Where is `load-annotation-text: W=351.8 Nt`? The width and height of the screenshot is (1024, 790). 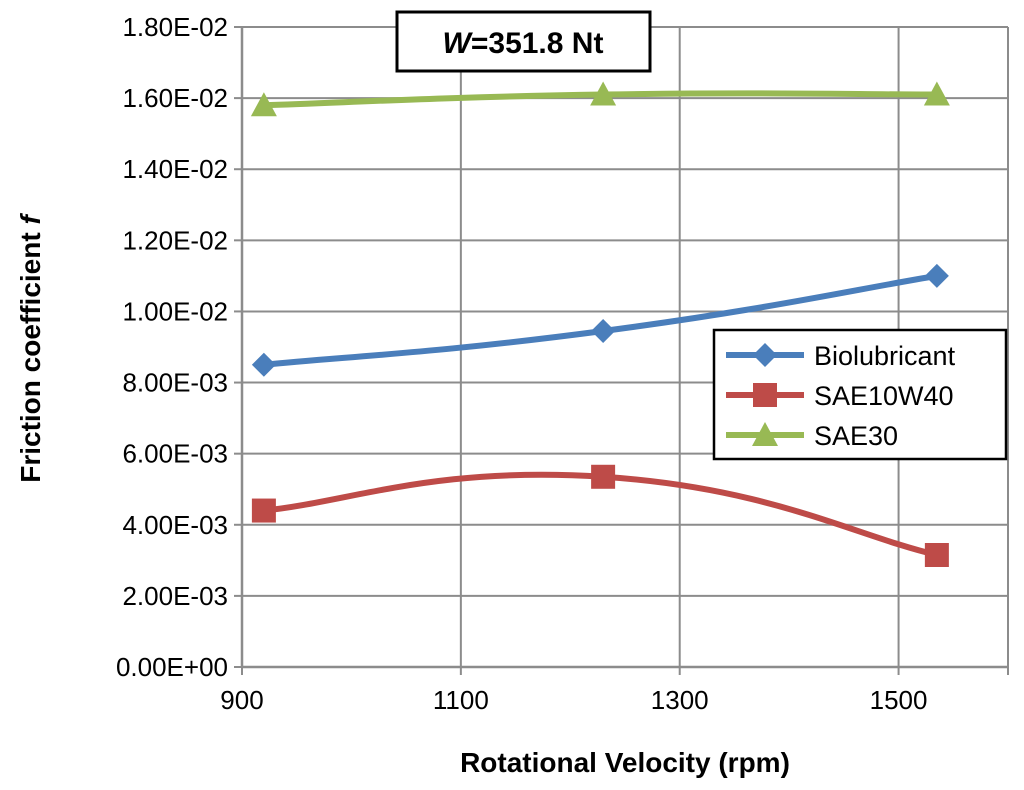
load-annotation-text: W=351.8 Nt is located at coordinates (523, 43).